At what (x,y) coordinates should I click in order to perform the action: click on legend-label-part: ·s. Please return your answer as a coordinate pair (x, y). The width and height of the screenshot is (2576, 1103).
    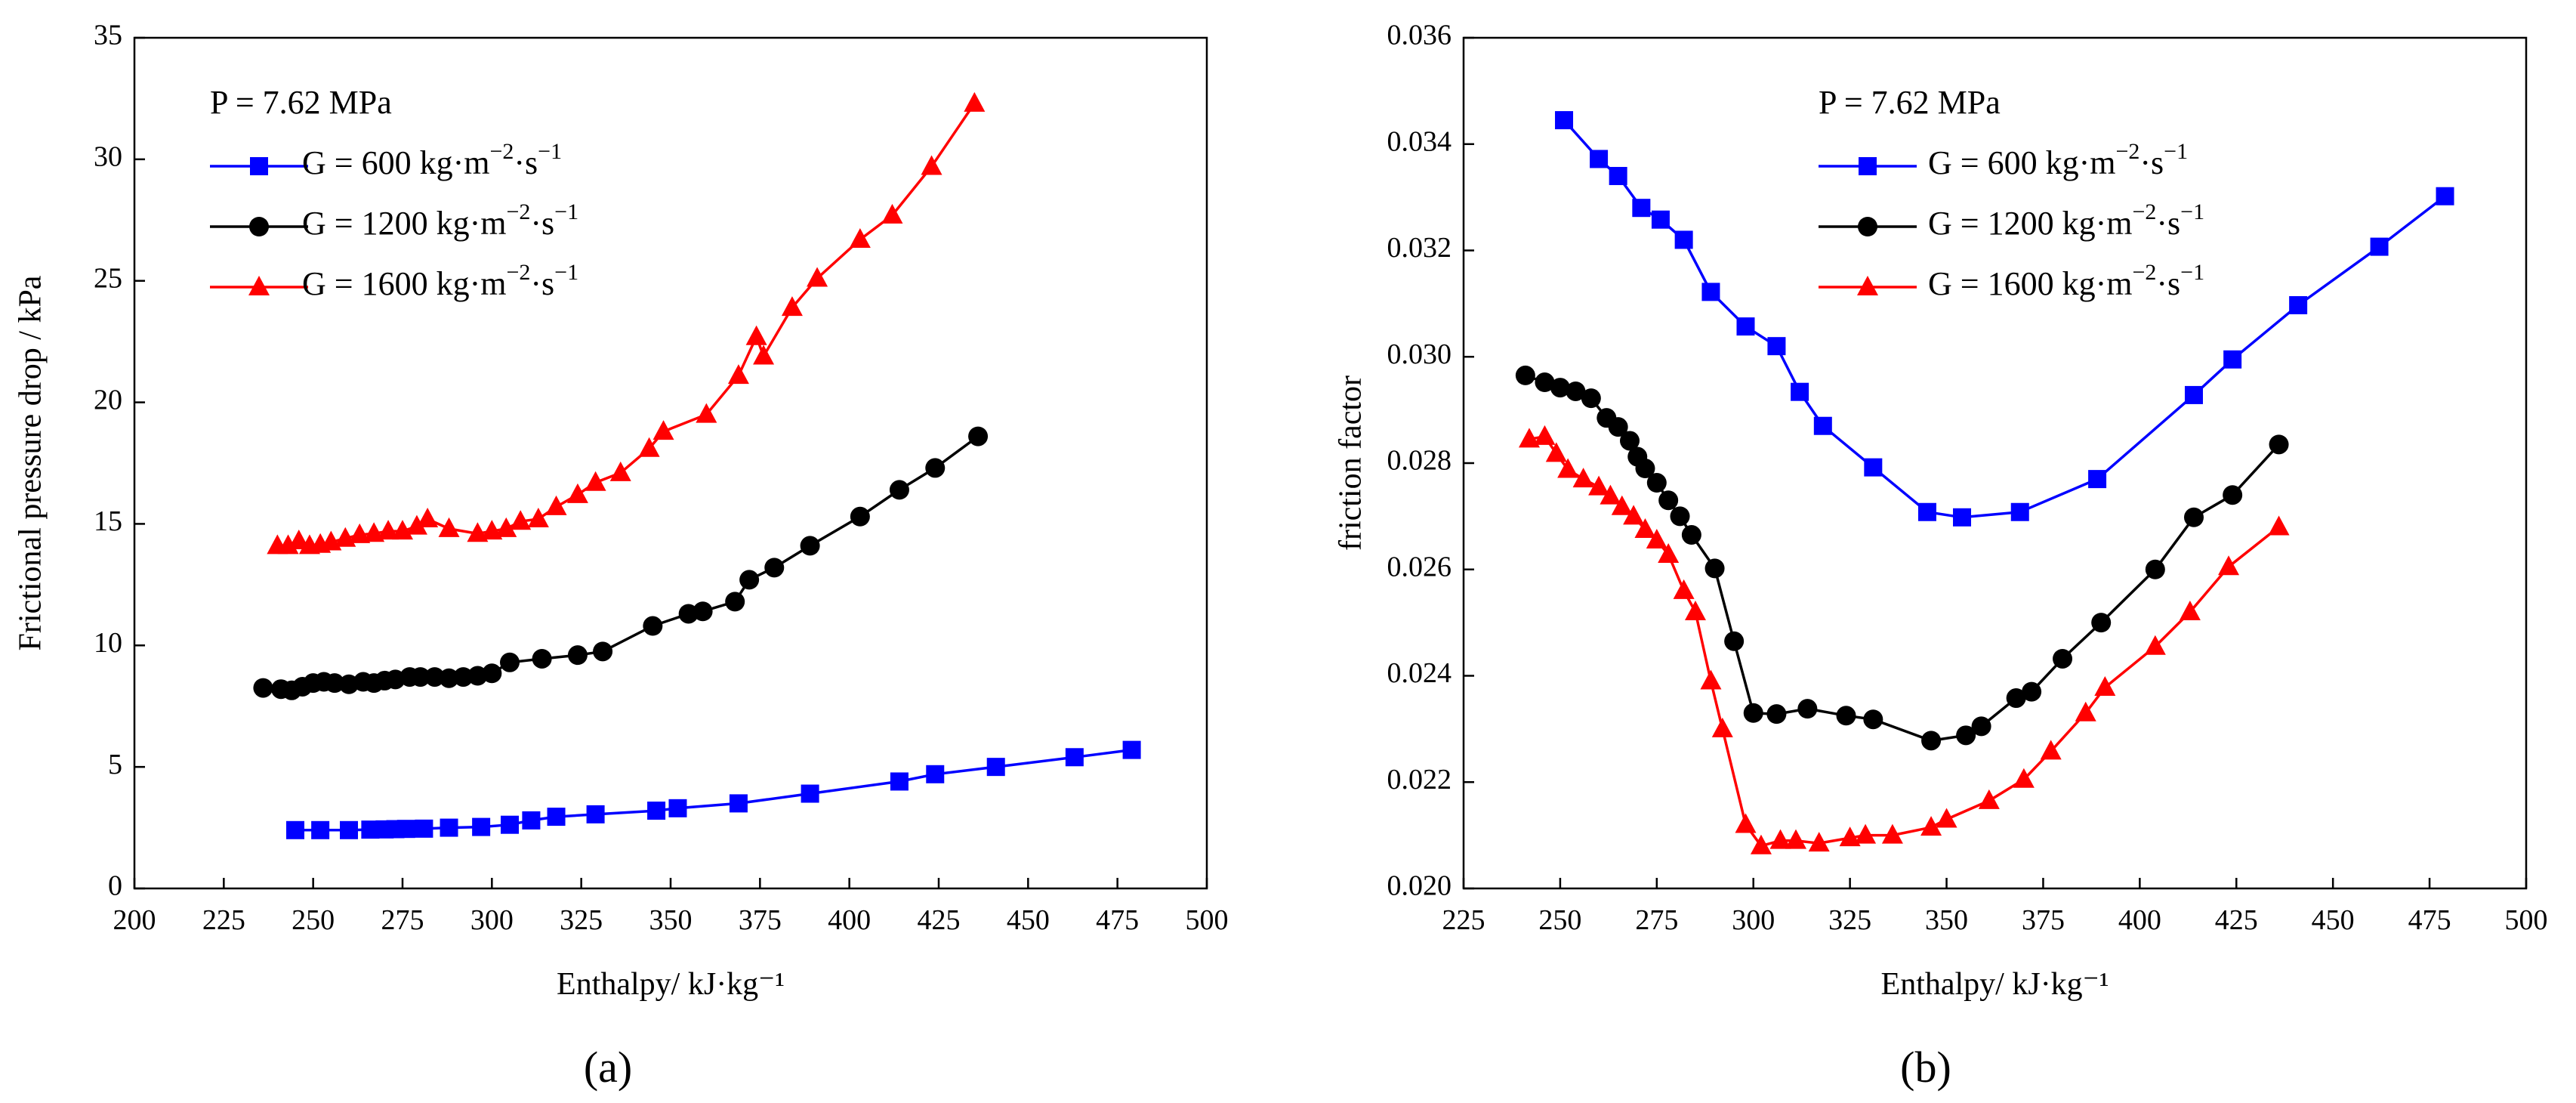
    Looking at the image, I should click on (526, 162).